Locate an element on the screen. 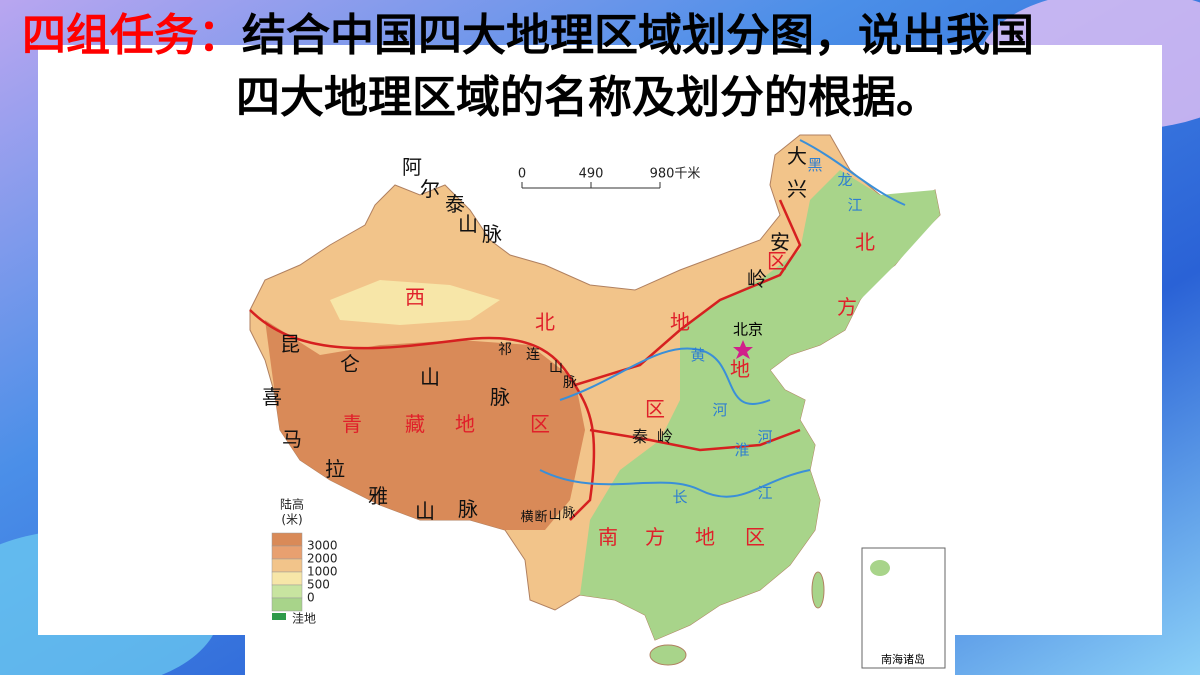 The height and width of the screenshot is (679, 1200). scale-label: 980千米 is located at coordinates (675, 174).